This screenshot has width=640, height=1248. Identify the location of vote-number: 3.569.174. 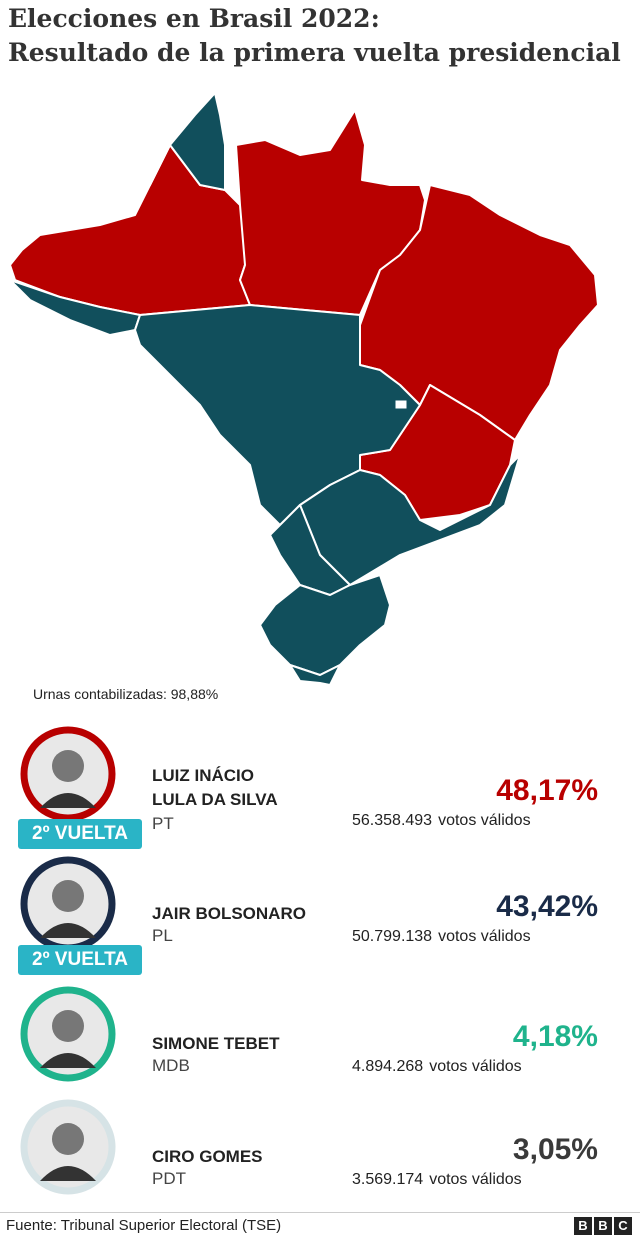
(388, 1179).